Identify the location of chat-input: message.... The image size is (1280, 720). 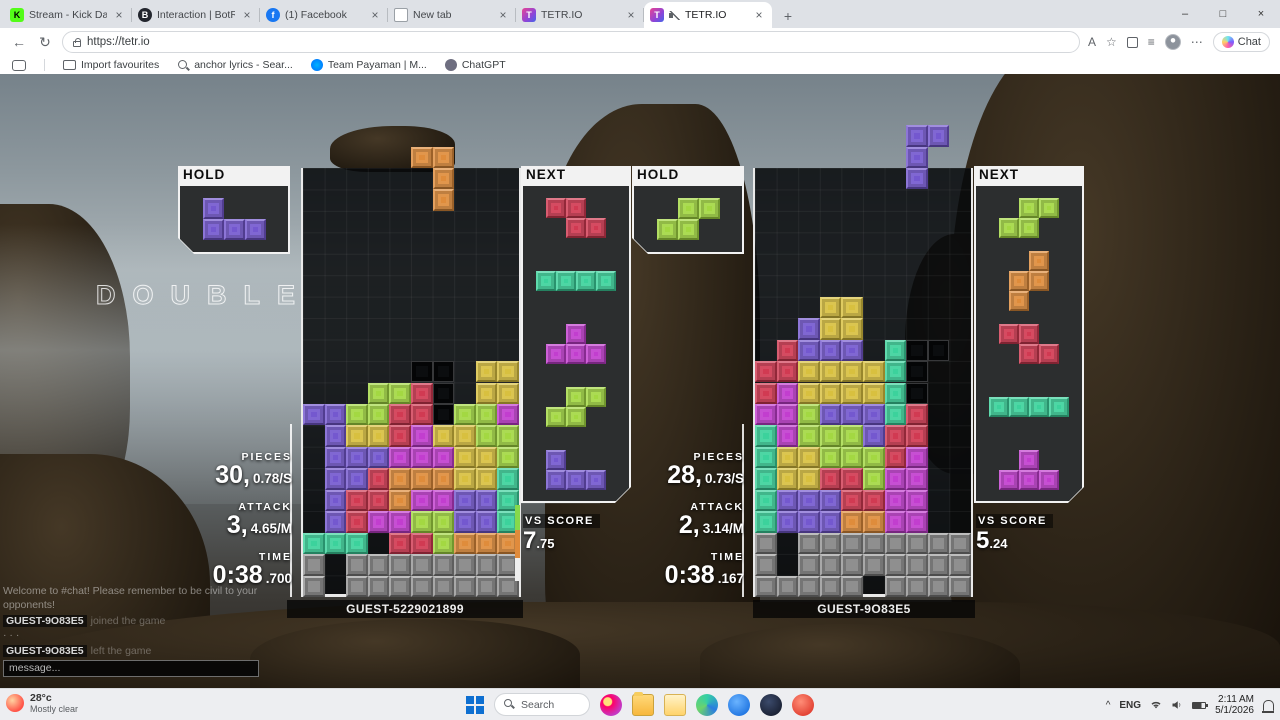
(131, 668).